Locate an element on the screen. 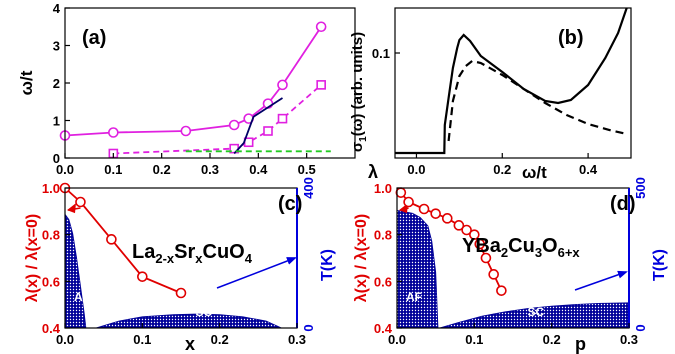 This screenshot has width=675, height=354. compound-d-p4: O is located at coordinates (550, 246).